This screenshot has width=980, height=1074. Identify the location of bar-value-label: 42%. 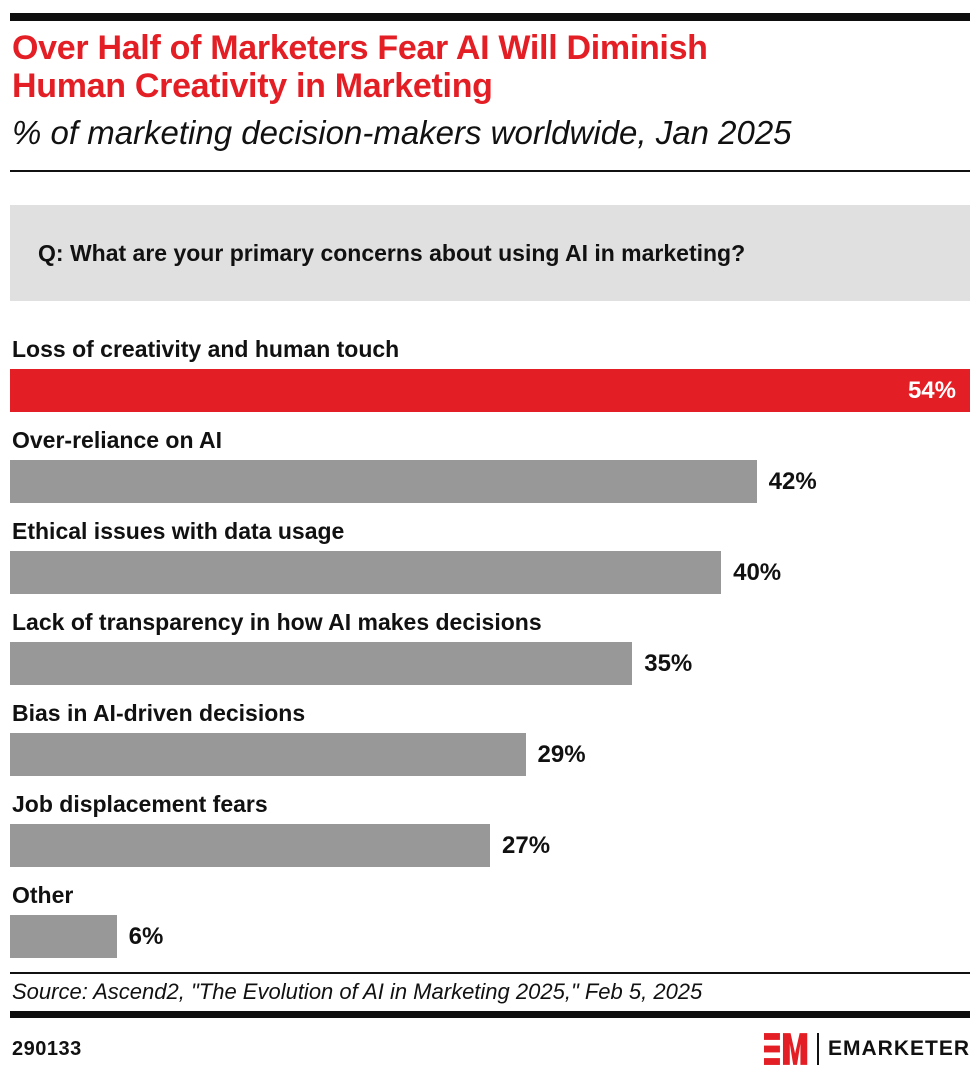
(792, 481).